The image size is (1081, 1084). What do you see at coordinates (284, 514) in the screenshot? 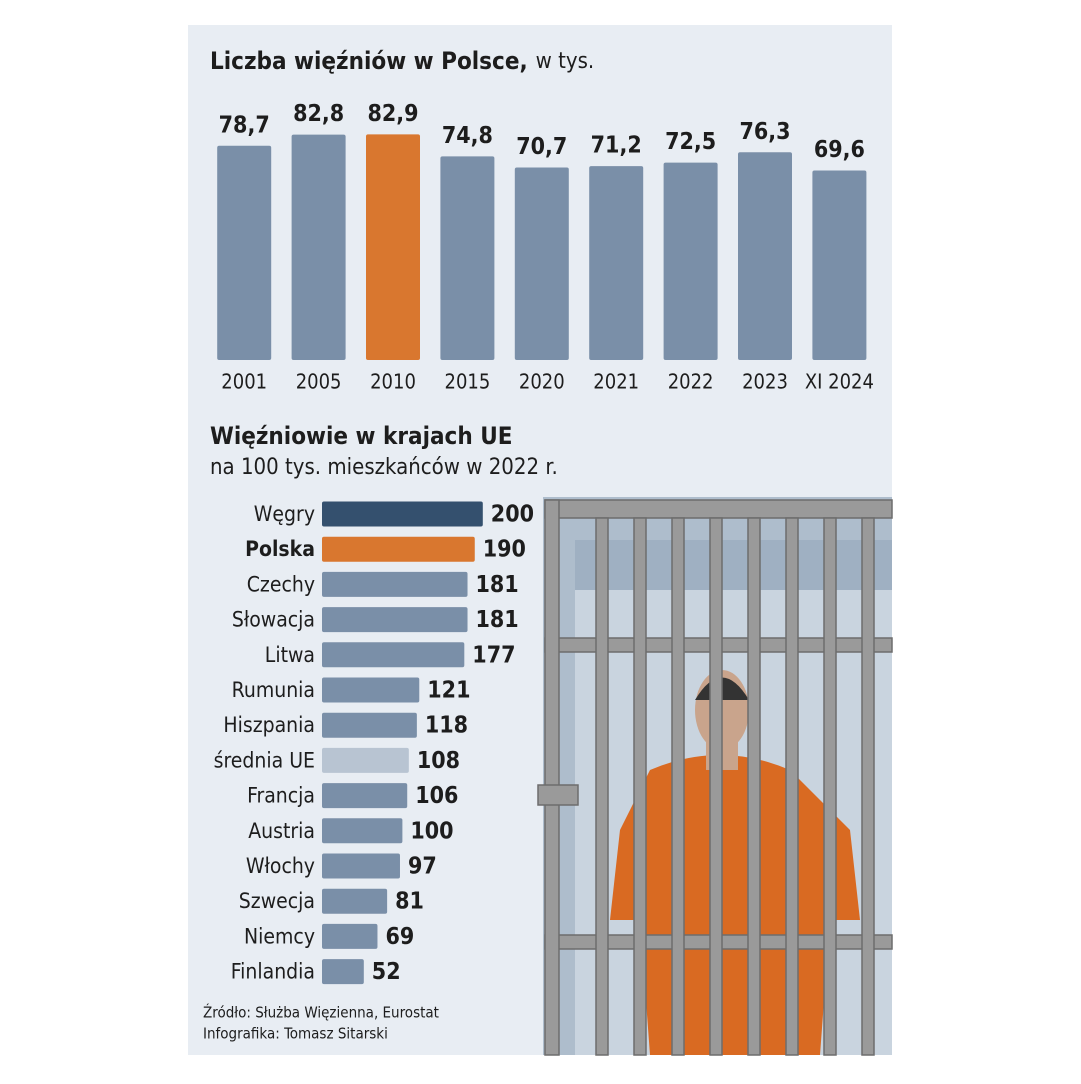
I see `y-tick-label: Węgry` at bounding box center [284, 514].